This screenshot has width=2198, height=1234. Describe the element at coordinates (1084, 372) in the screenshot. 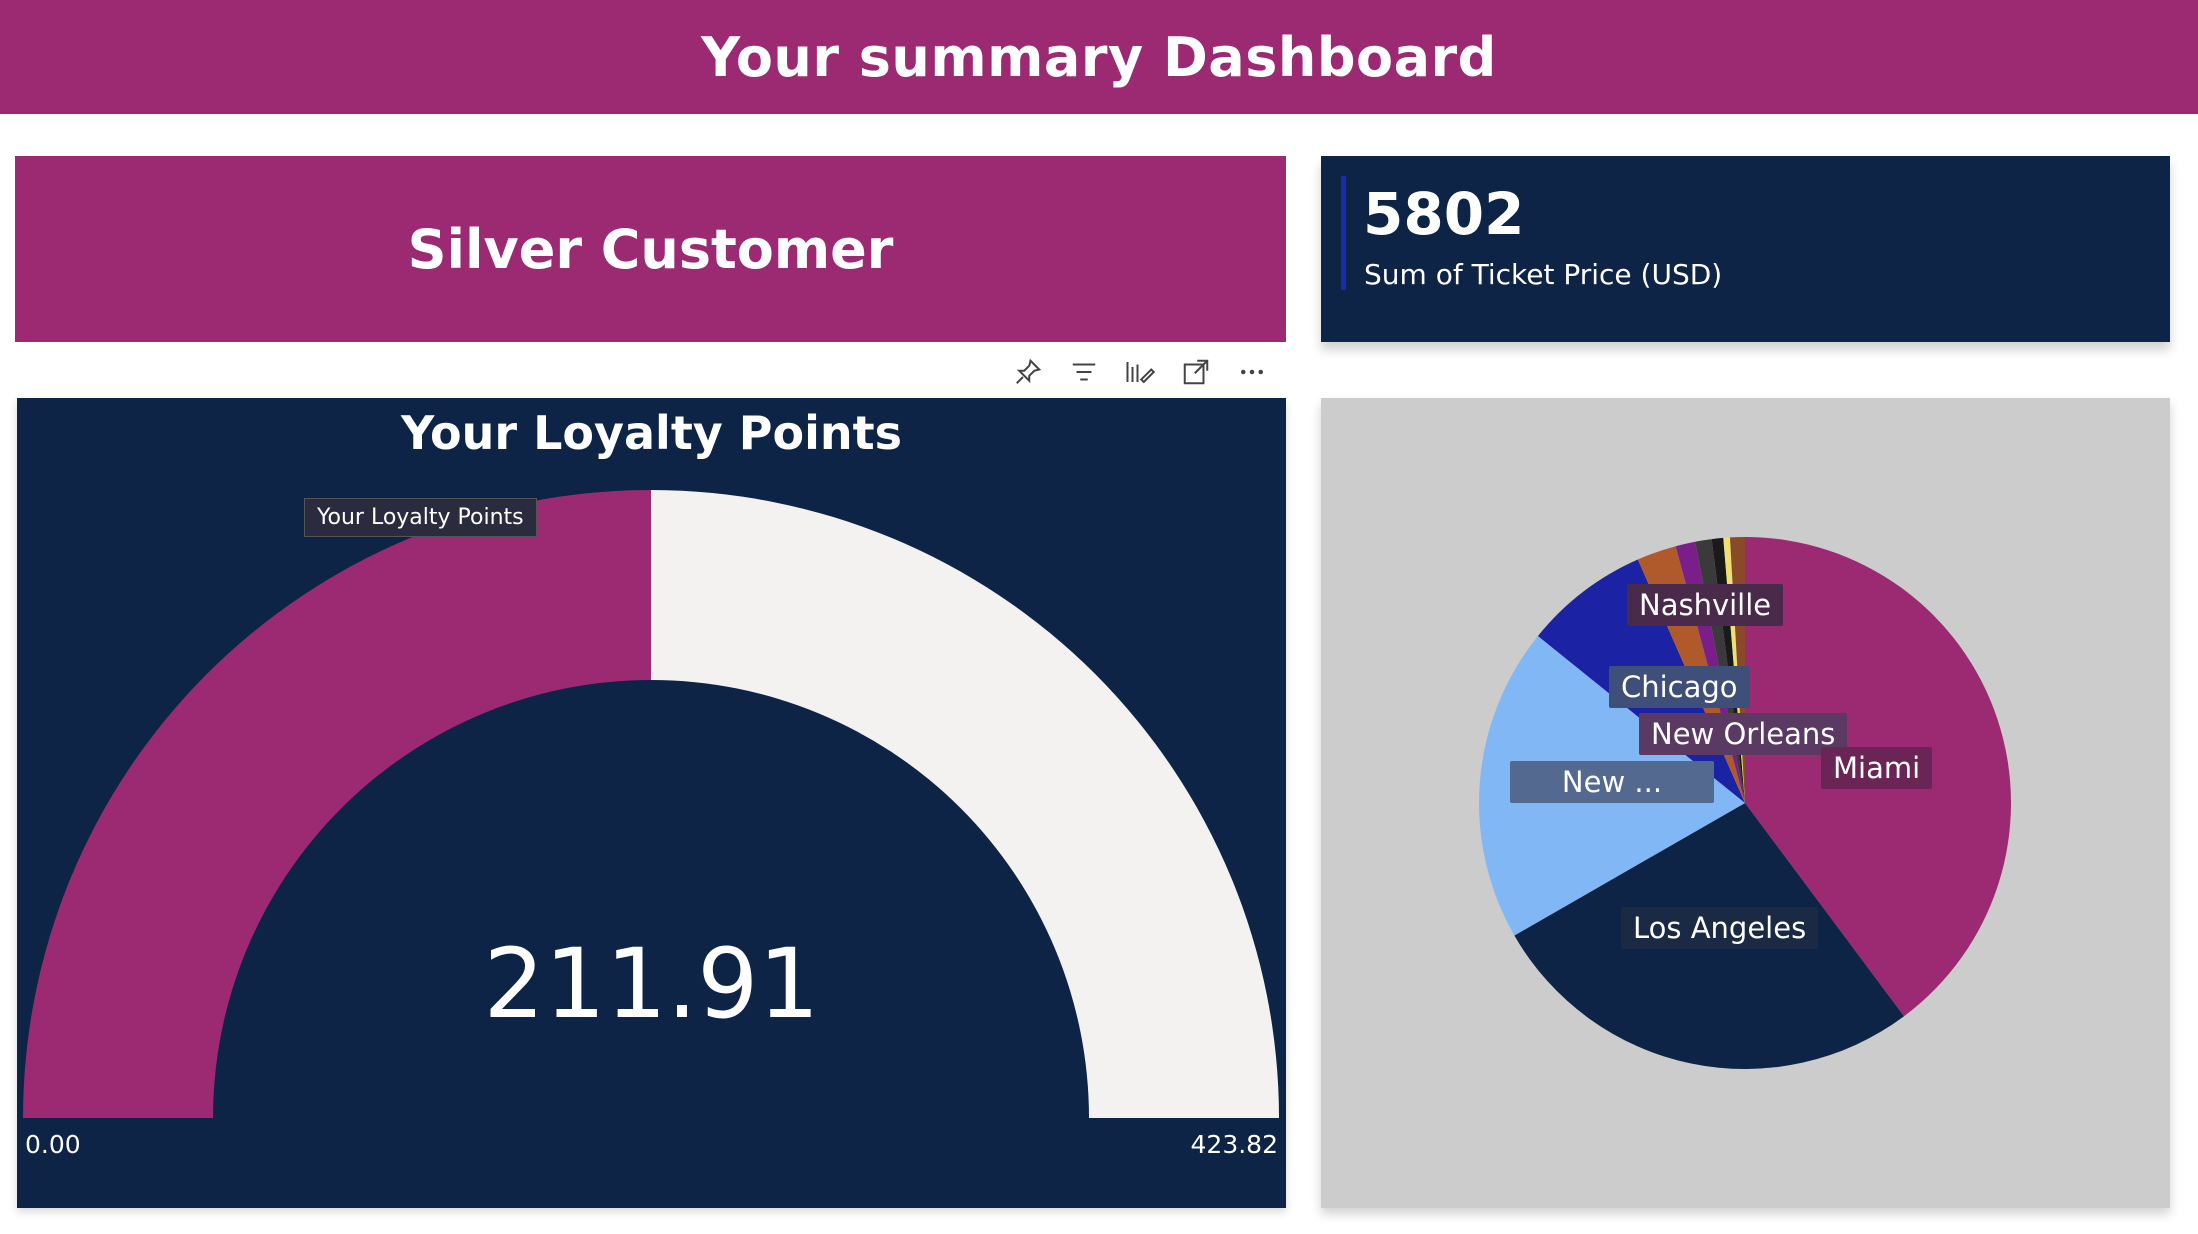

I see `filter-icon` at that location.